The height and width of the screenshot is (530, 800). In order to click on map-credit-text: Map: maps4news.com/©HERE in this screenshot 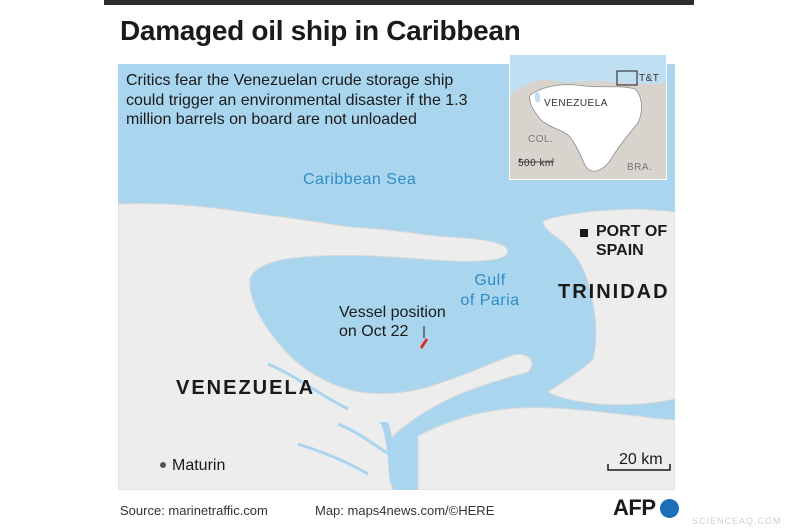, I will do `click(405, 510)`.